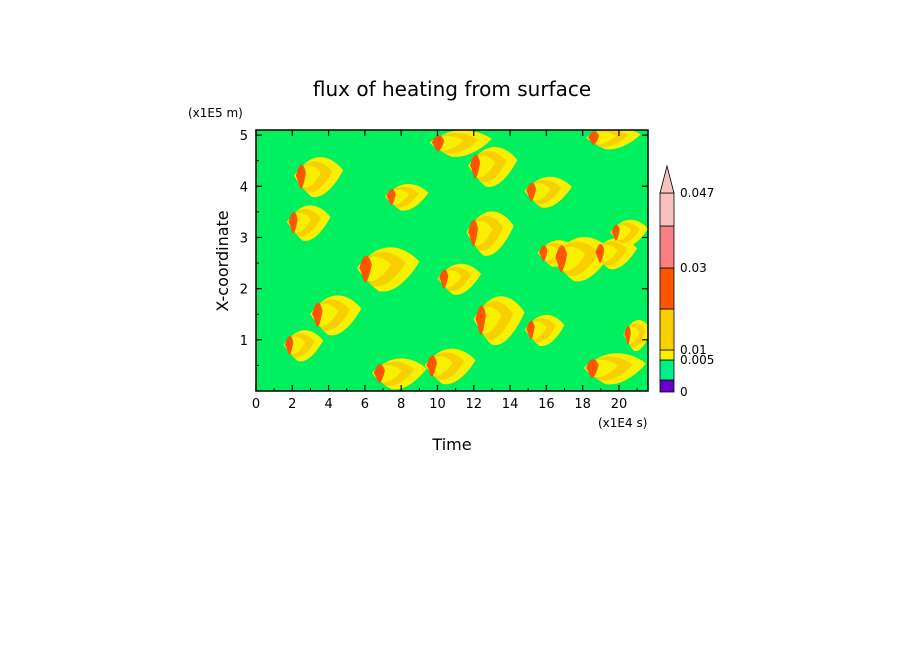 The width and height of the screenshot is (904, 654). What do you see at coordinates (244, 290) in the screenshot?
I see `y-tick-label: 2` at bounding box center [244, 290].